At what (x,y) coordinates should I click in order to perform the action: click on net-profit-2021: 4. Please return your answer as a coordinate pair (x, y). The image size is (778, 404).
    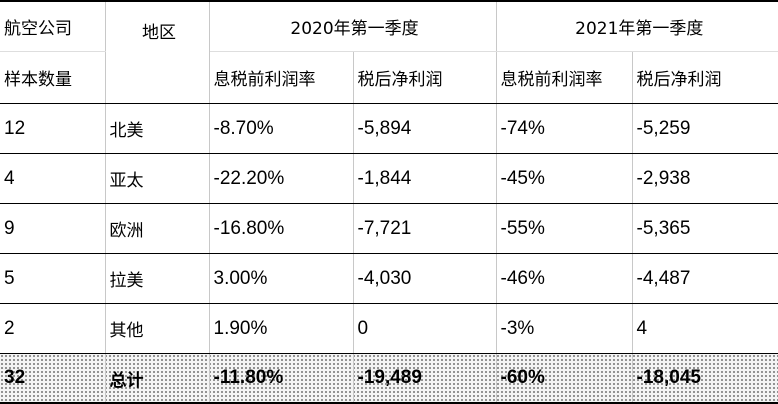
    Looking at the image, I should click on (705, 328).